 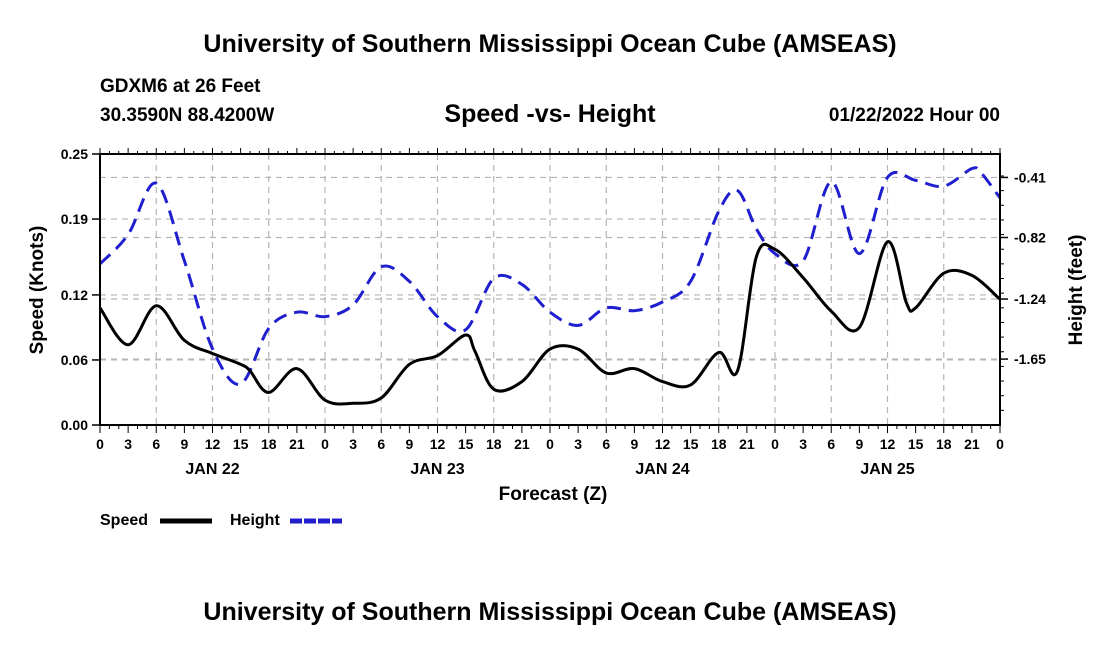 I want to click on legend-height-label: Height, so click(x=255, y=520).